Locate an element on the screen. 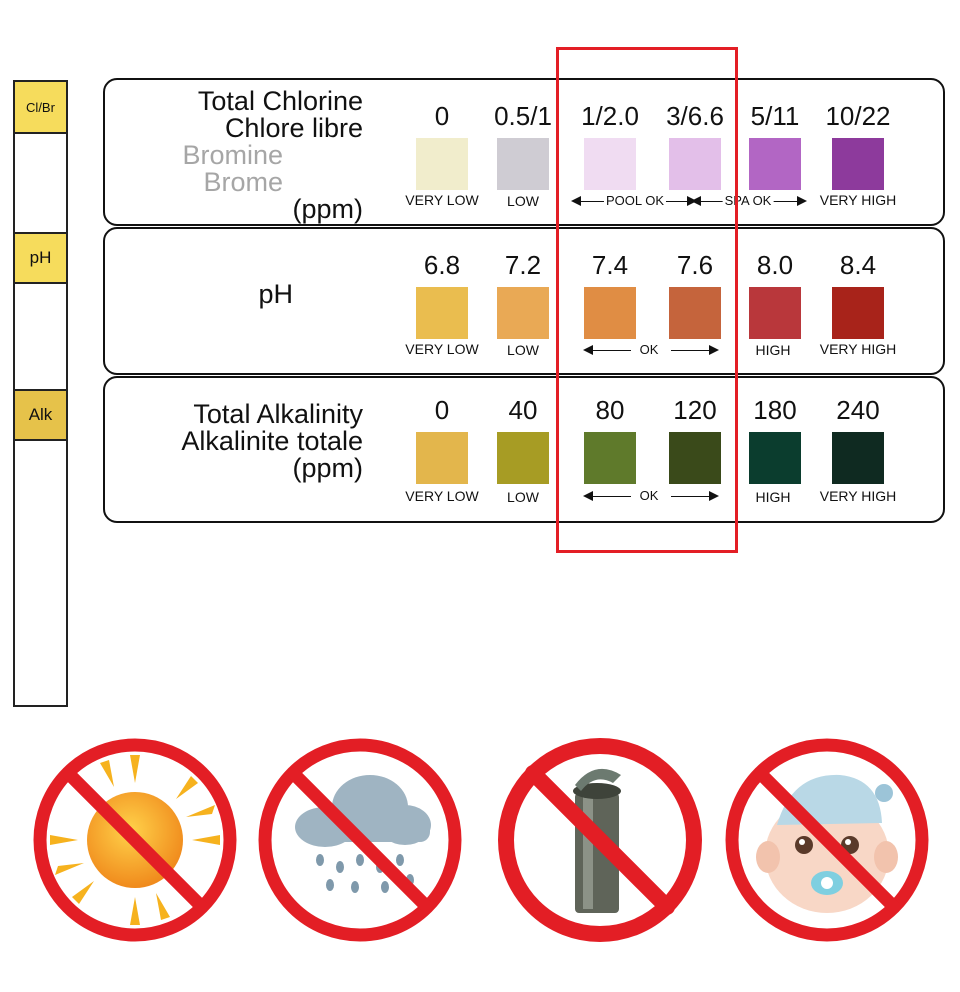  alkalinity-label-line-2: Alkalinite totale is located at coordinates (272, 441).